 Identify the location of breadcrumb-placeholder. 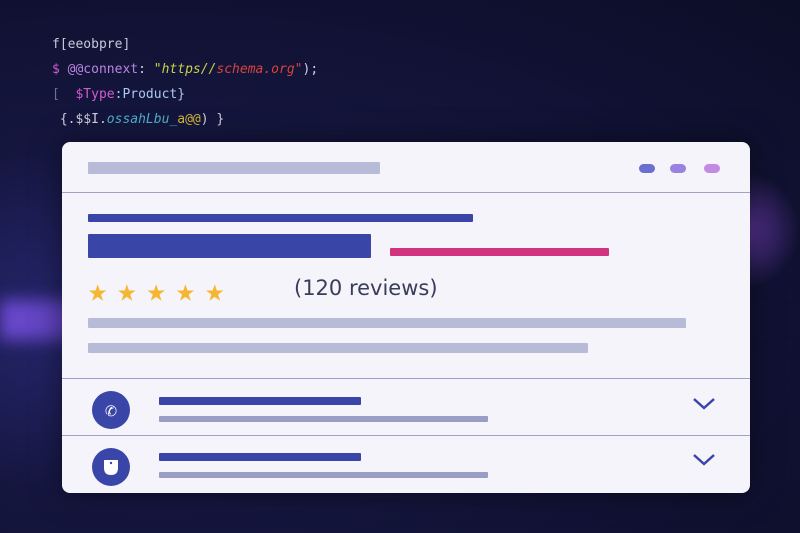
(280, 218).